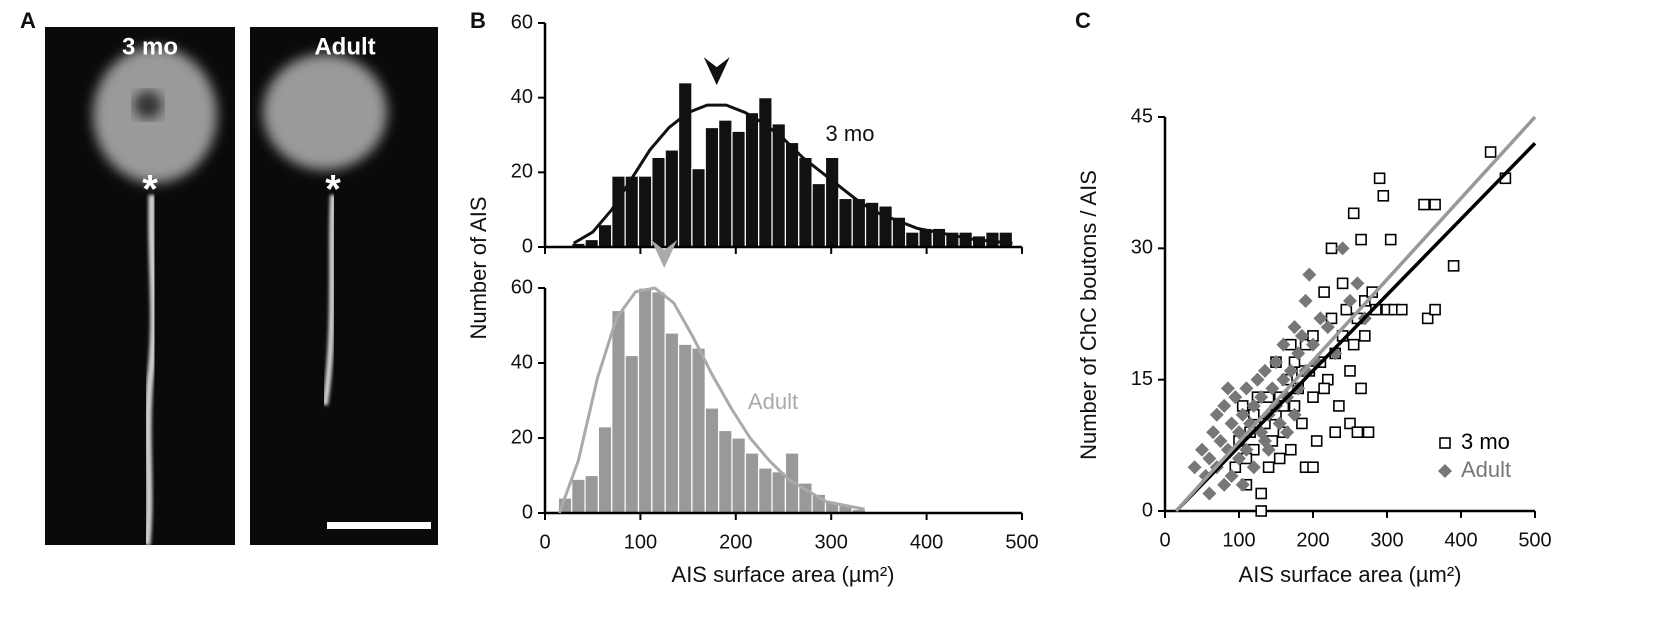 Image resolution: width=1669 pixels, height=626 pixels. Describe the element at coordinates (711, 400) in the screenshot. I see `fit-curve` at that location.